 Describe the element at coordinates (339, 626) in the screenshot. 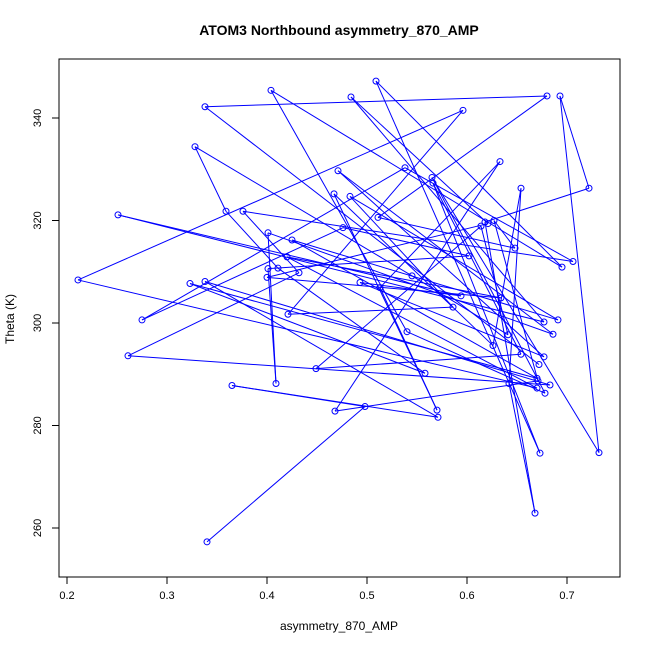

I see `x-axis-label: asymmetry_870_AMP` at that location.